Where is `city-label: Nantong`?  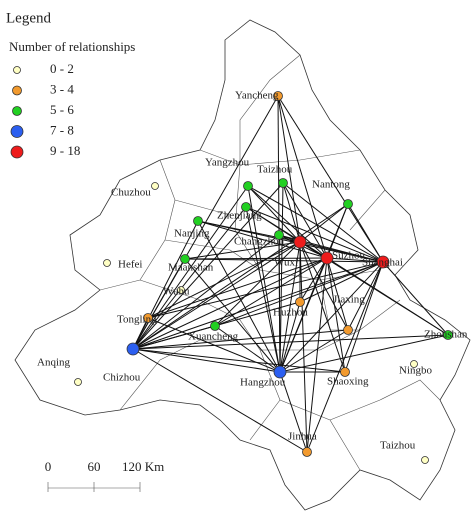 city-label: Nantong is located at coordinates (331, 185).